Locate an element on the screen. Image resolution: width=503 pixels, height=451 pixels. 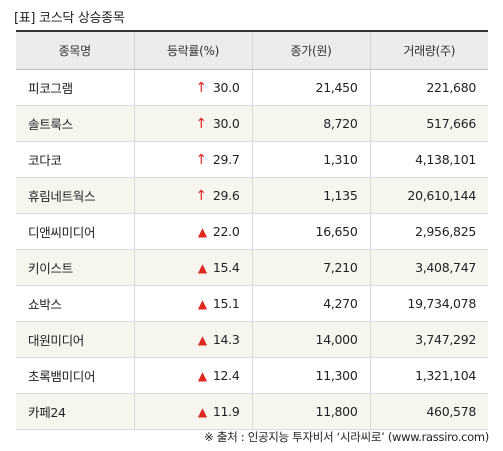
table-row: 대원미디어 ▲ 14.3 14,000 3,747,292 is located at coordinates (252, 339).